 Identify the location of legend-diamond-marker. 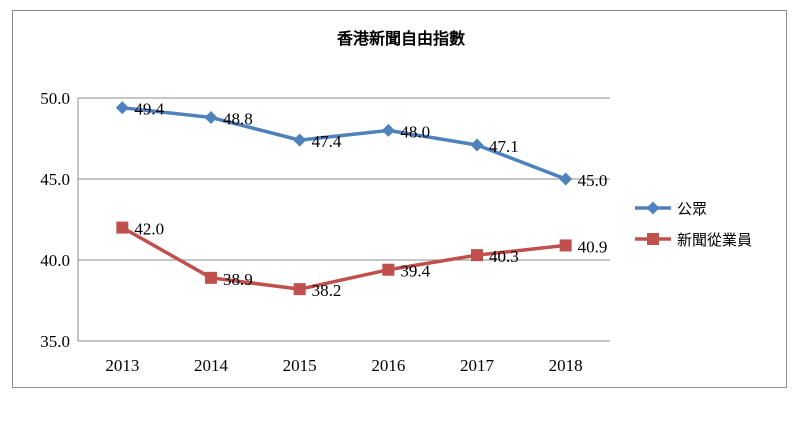
(653, 208).